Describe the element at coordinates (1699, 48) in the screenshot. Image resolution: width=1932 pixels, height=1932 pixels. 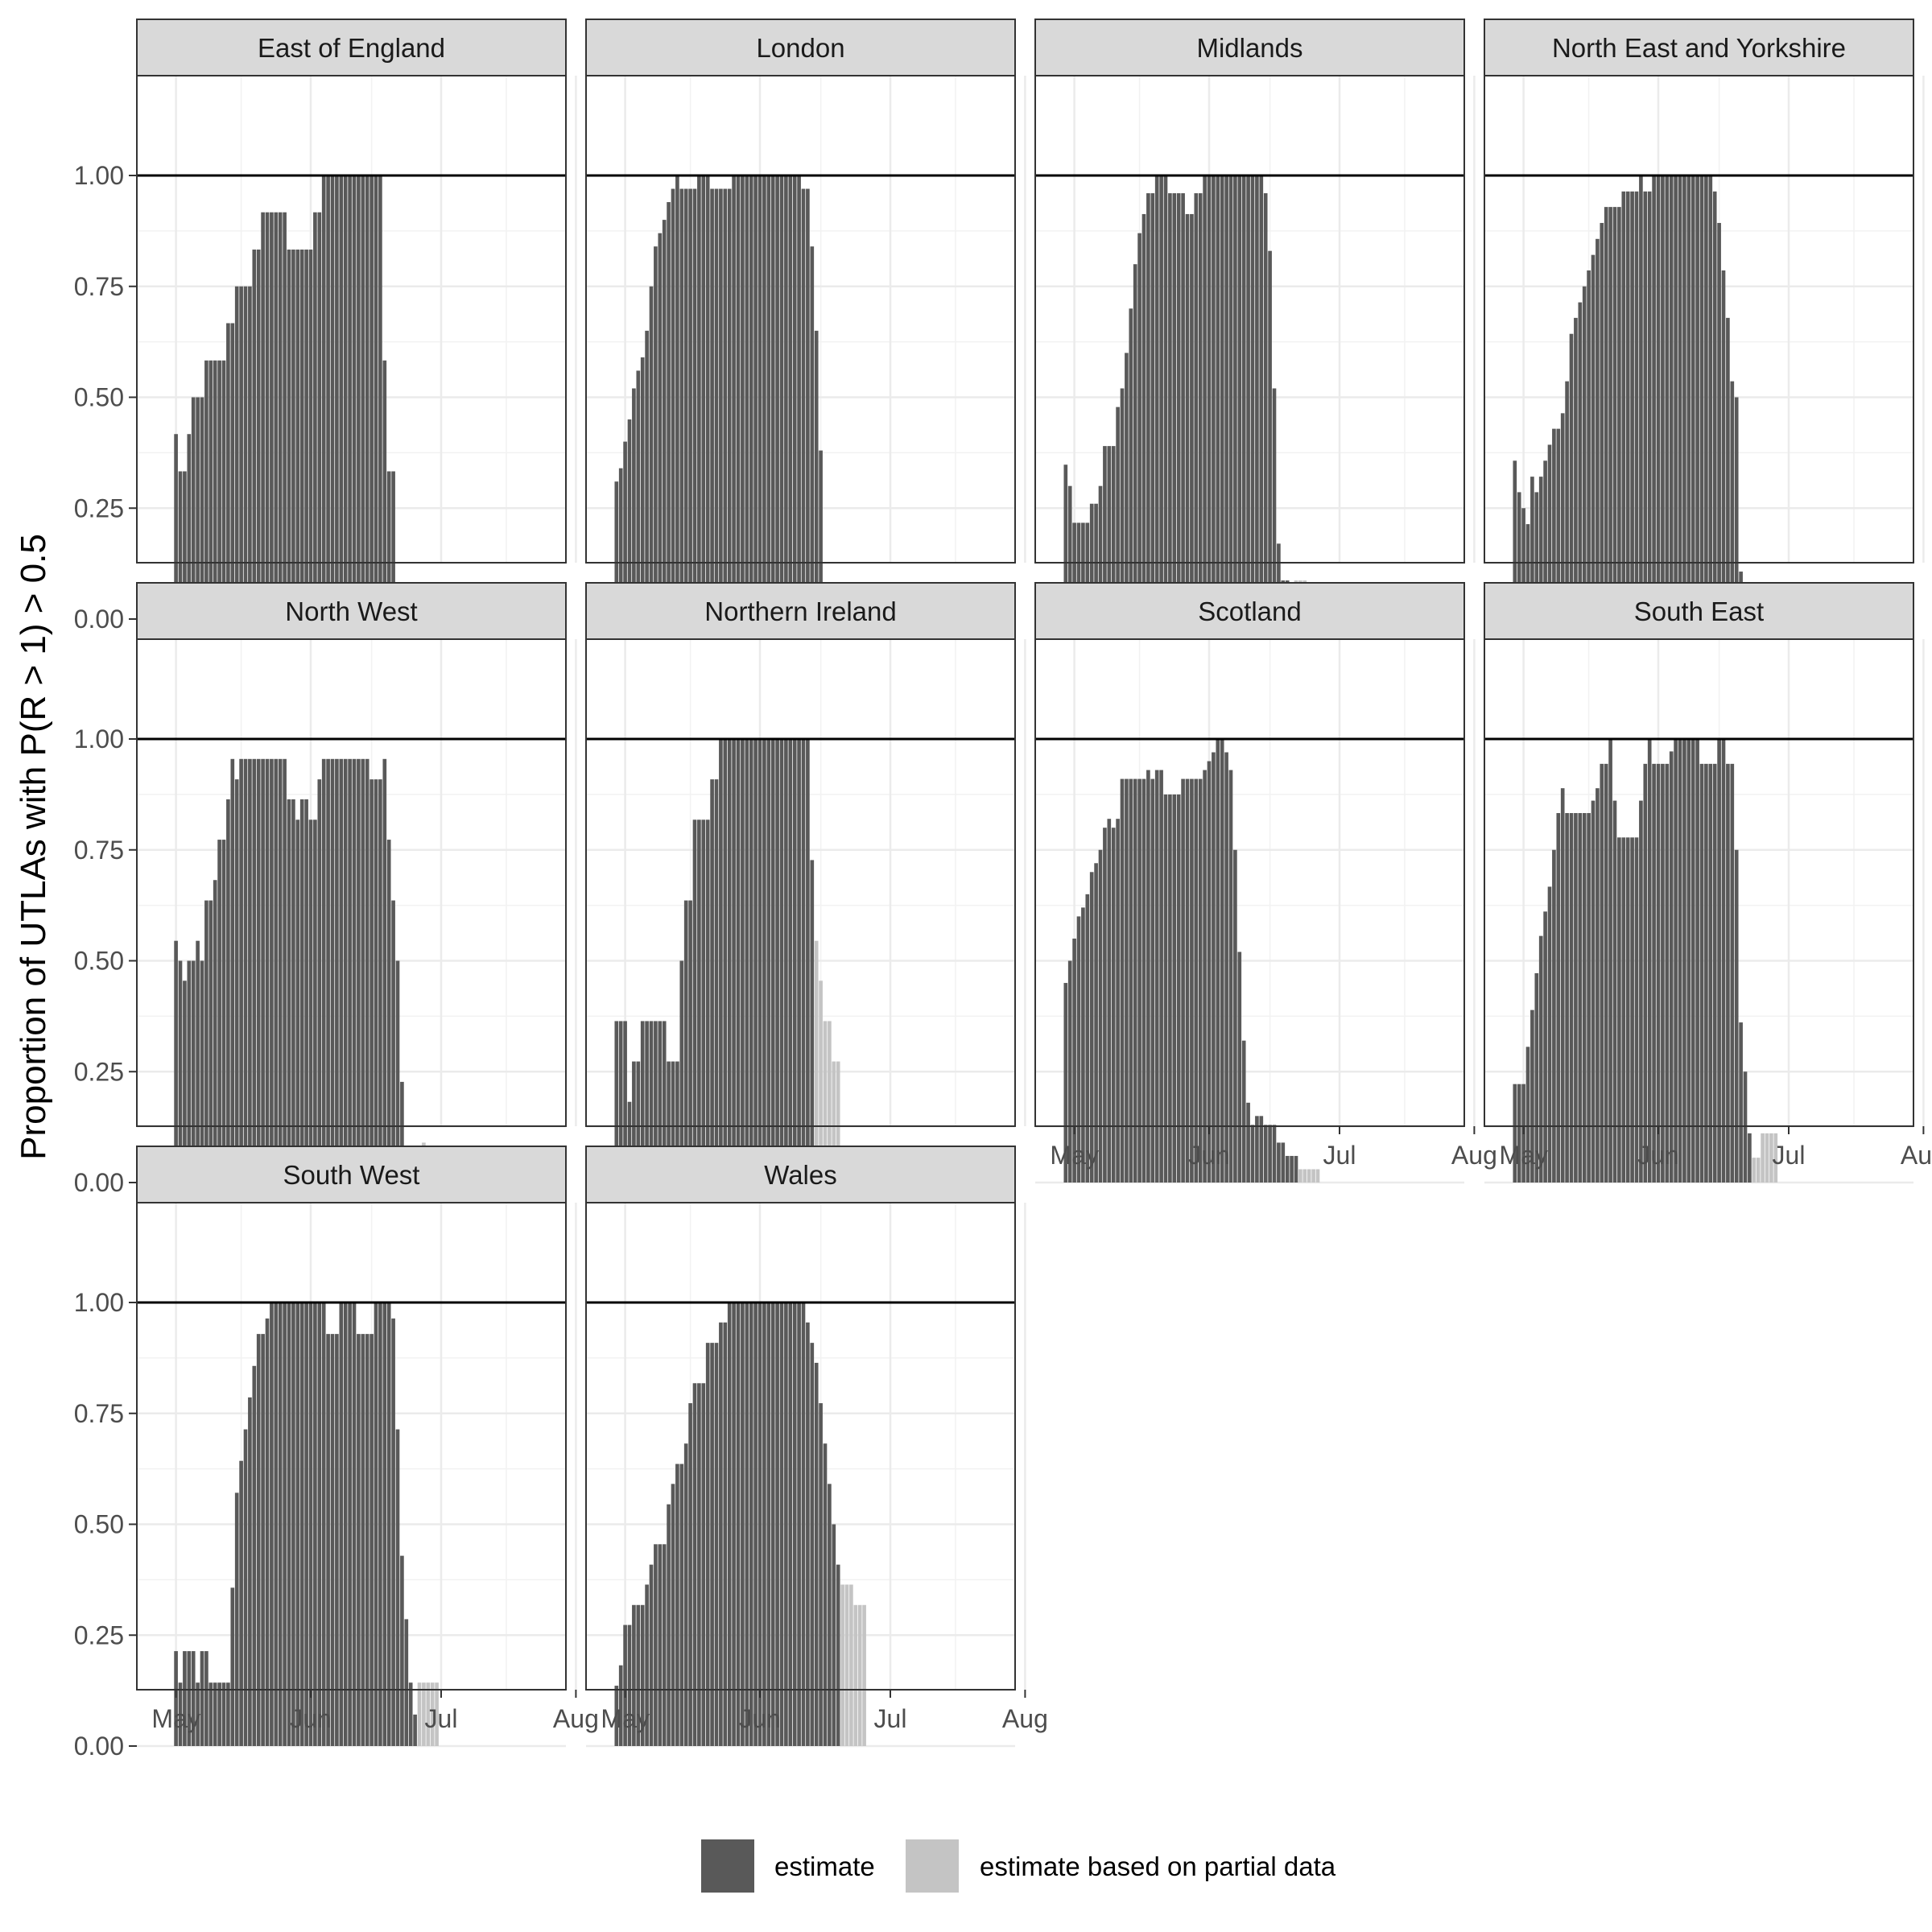
I see `strip-label: North East and Yorkshire` at that location.